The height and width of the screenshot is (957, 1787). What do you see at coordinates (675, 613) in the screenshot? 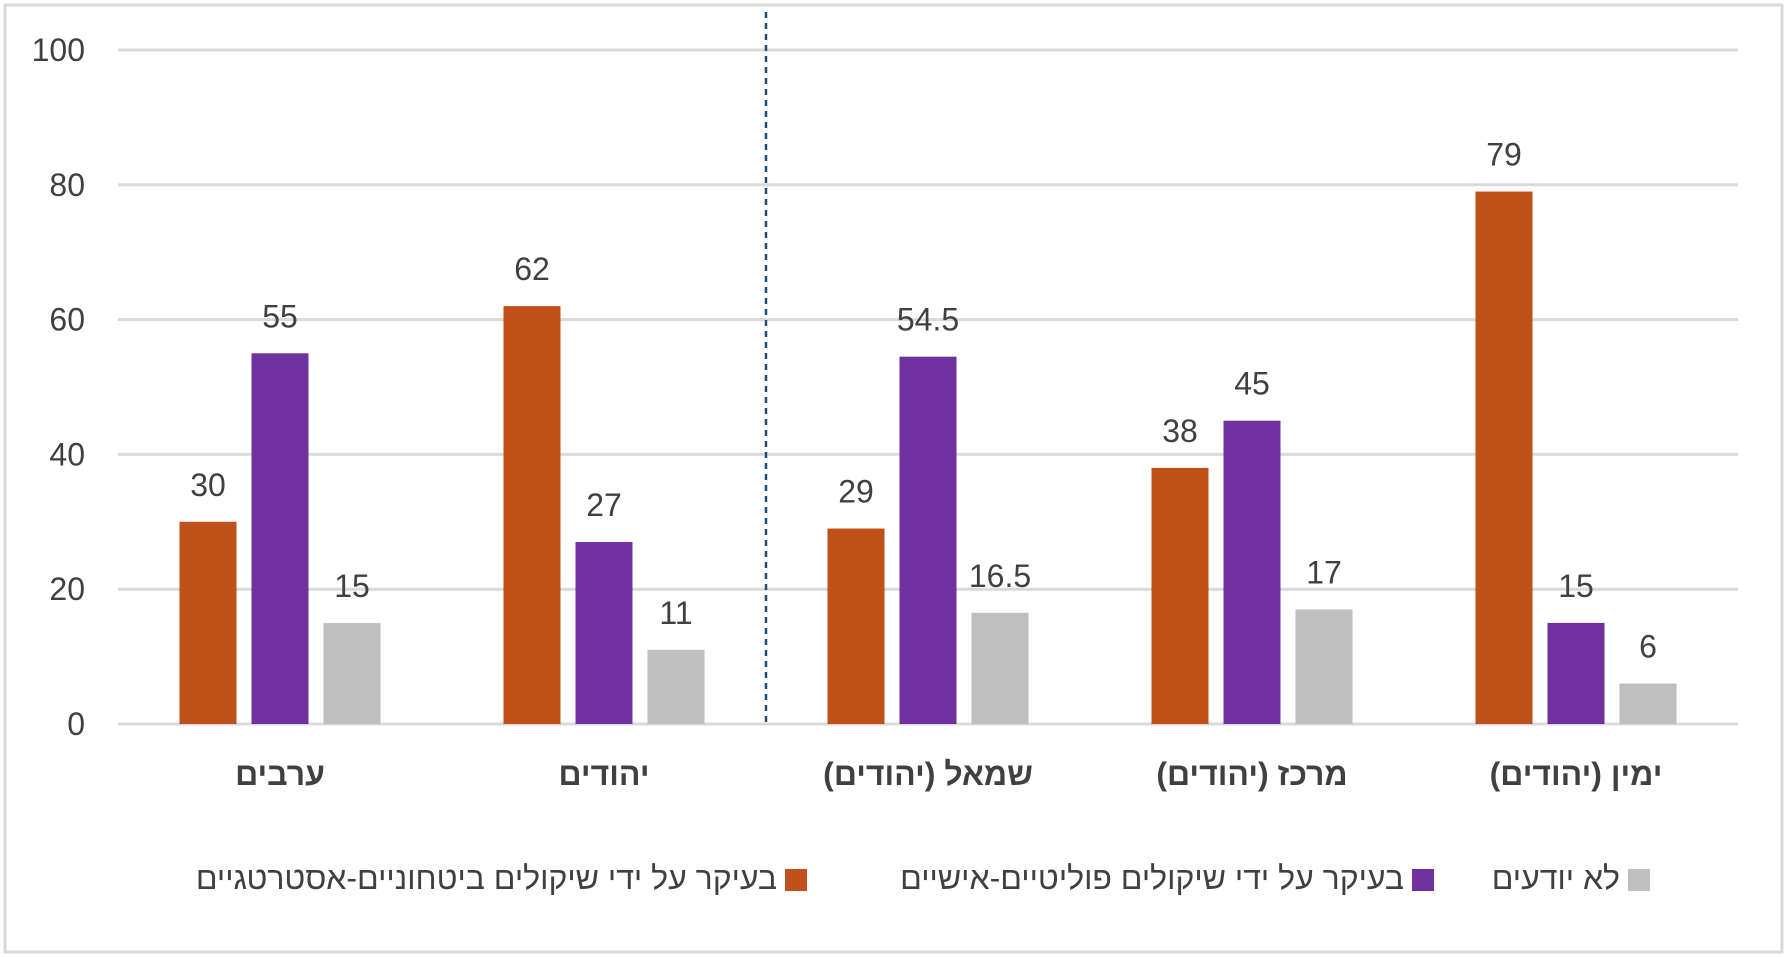
I see `data-label: 11` at bounding box center [675, 613].